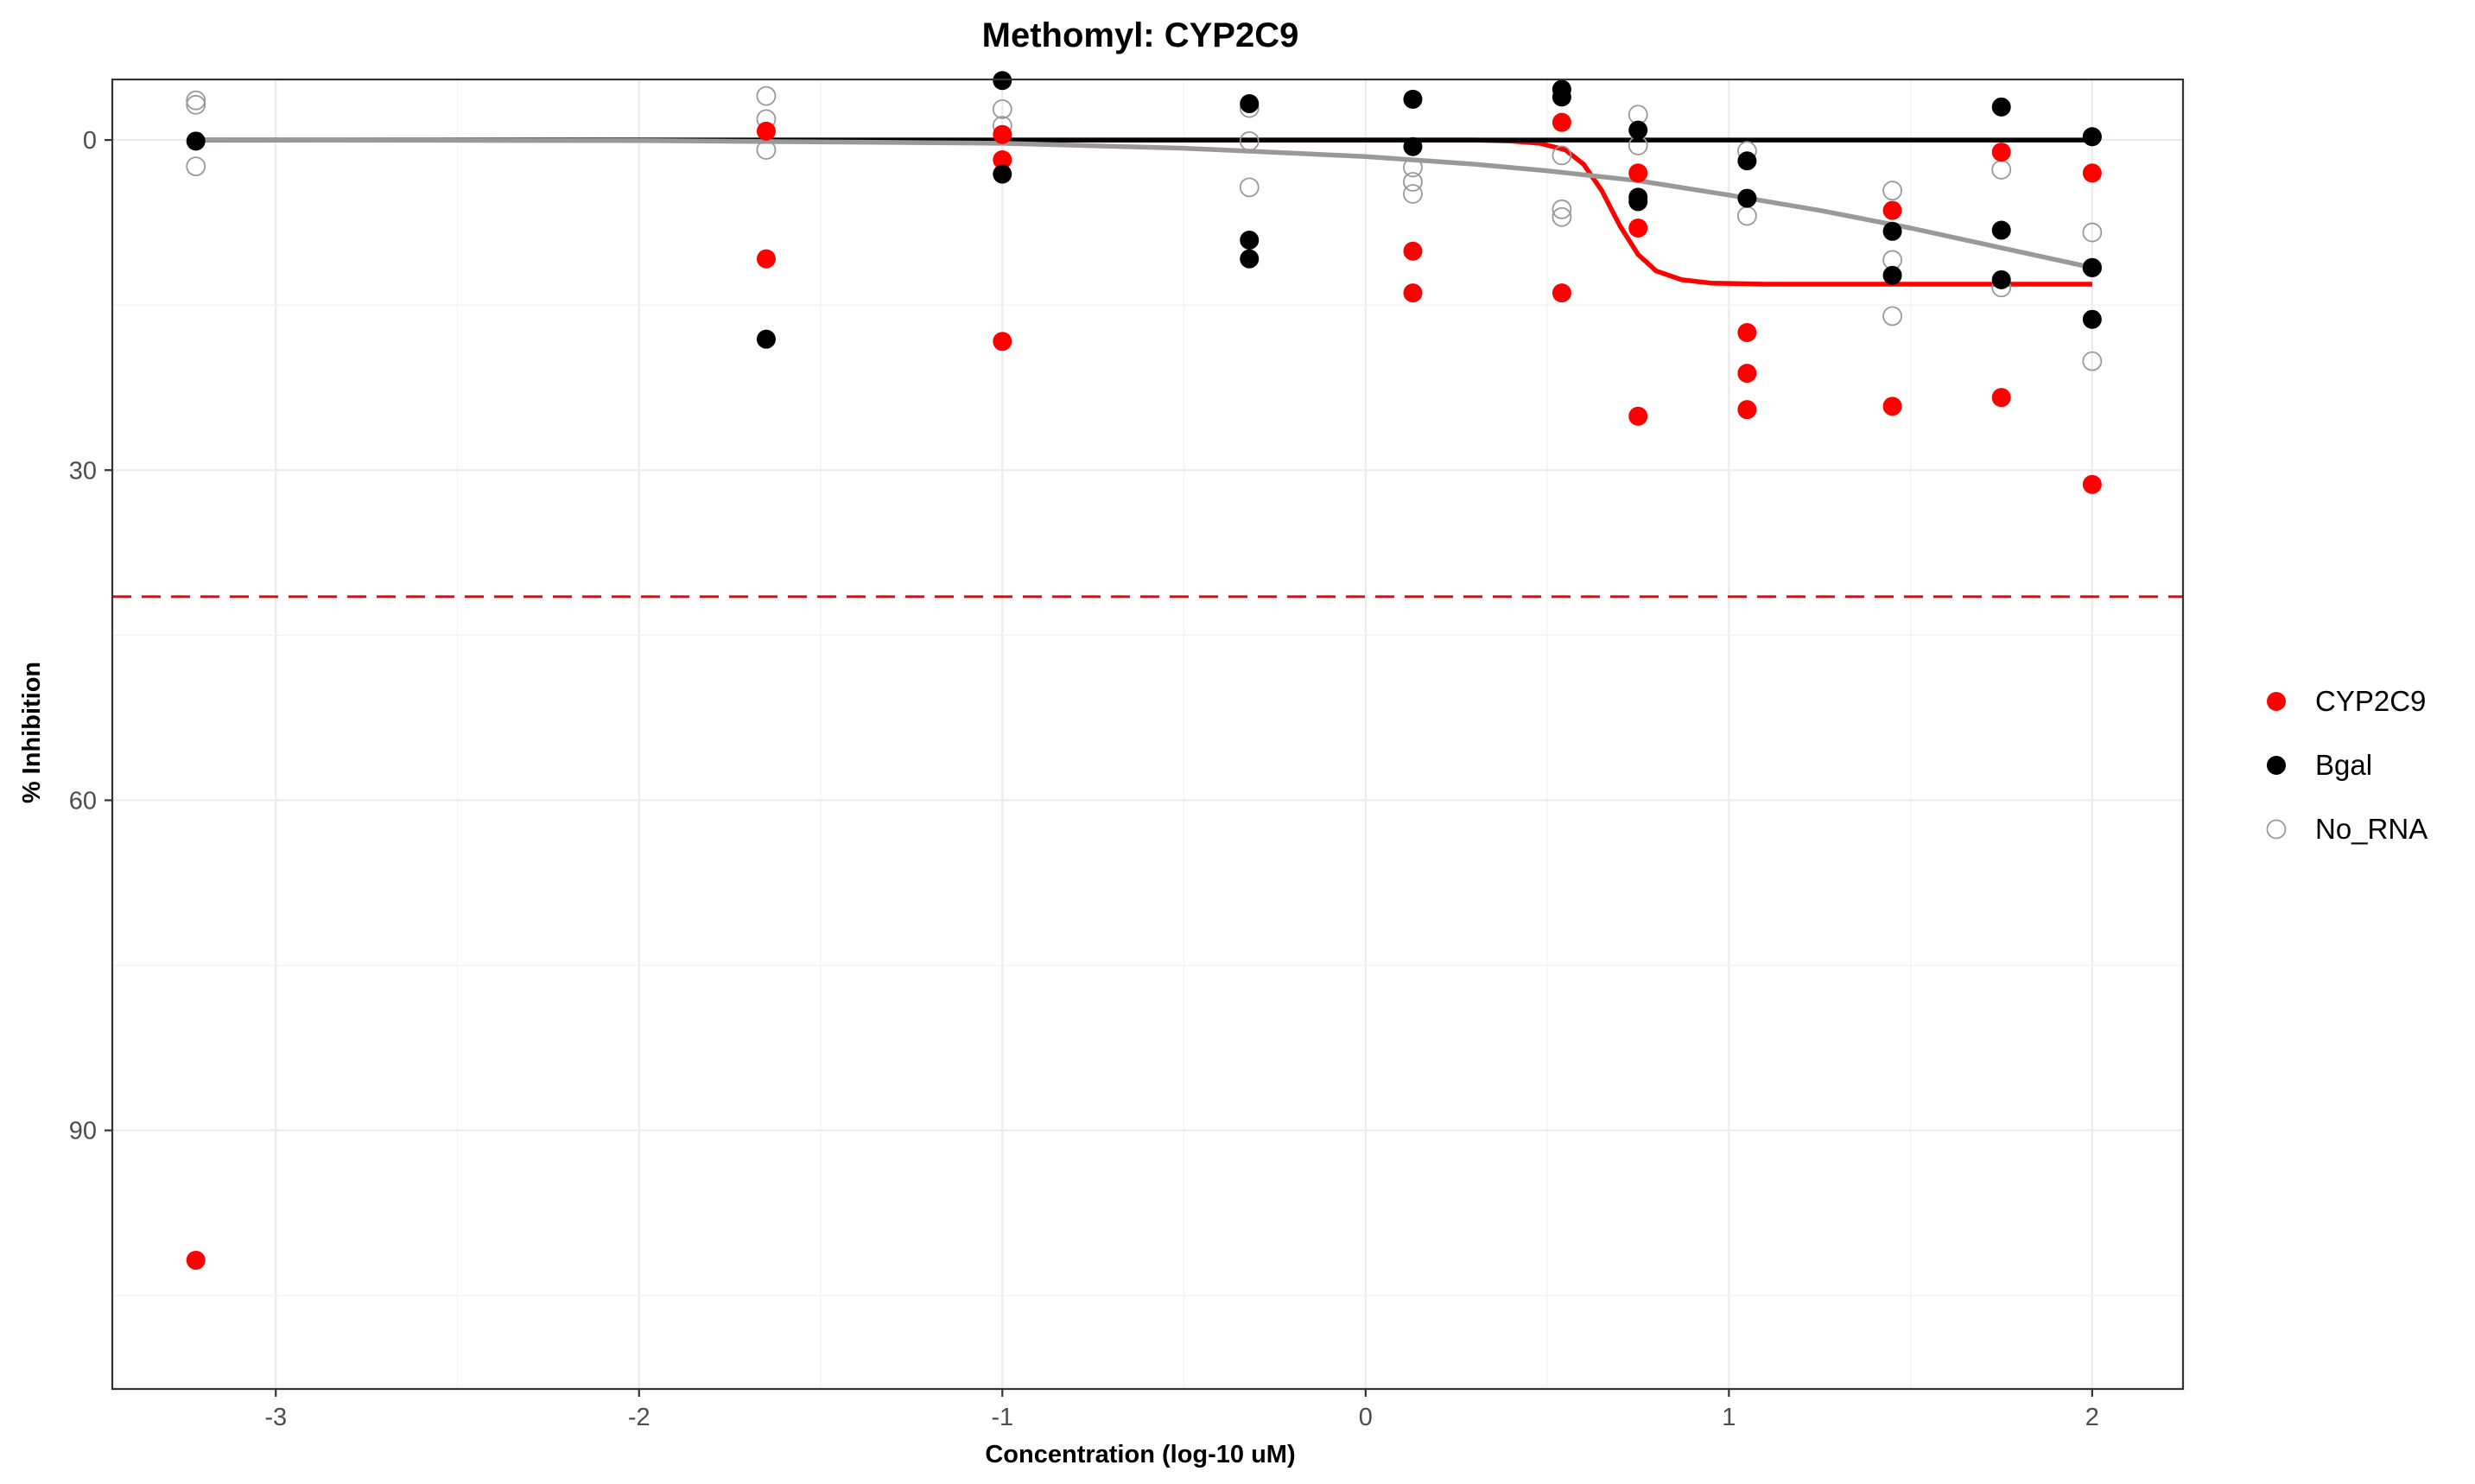 The image size is (2475, 1484). What do you see at coordinates (2371, 829) in the screenshot?
I see `legend-label-no-rna: No_RNA` at bounding box center [2371, 829].